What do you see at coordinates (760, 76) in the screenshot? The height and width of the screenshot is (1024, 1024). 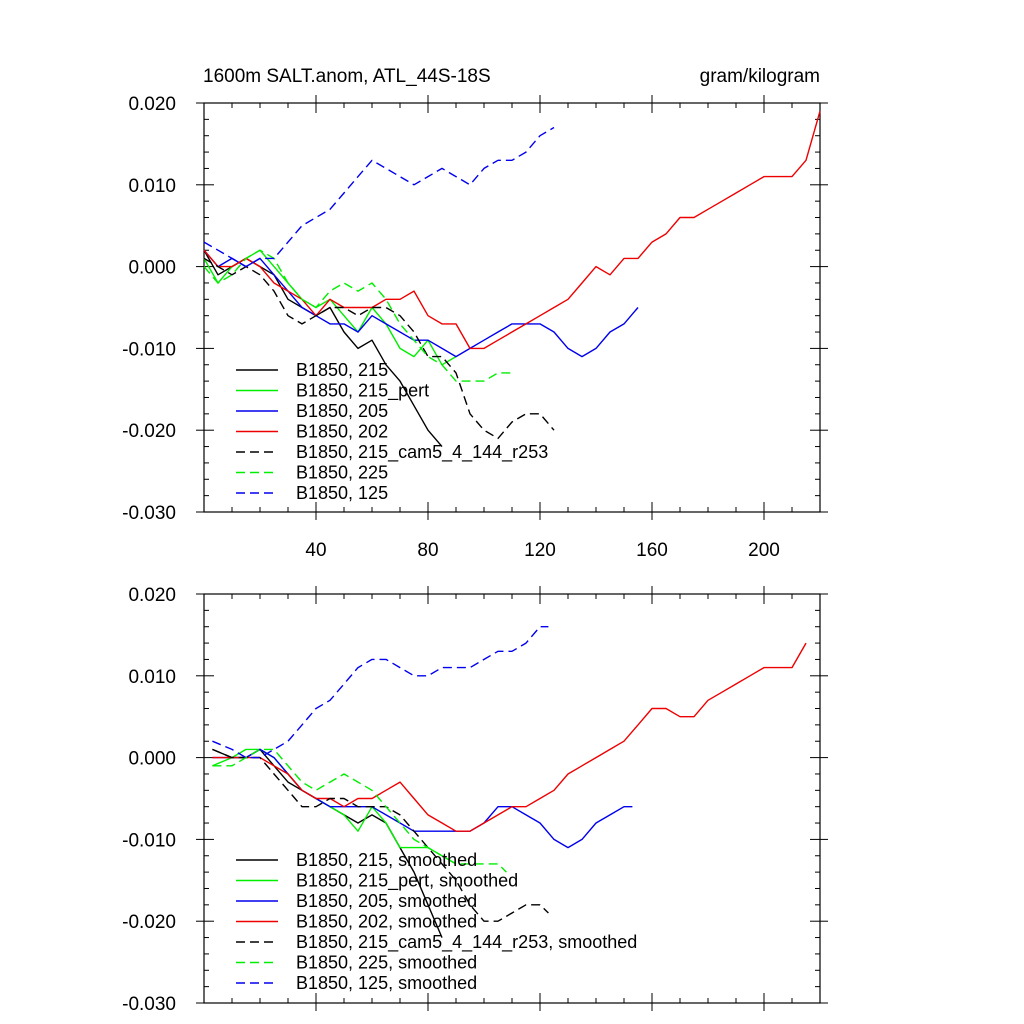 I see `chart-units: gram/kilogram` at bounding box center [760, 76].